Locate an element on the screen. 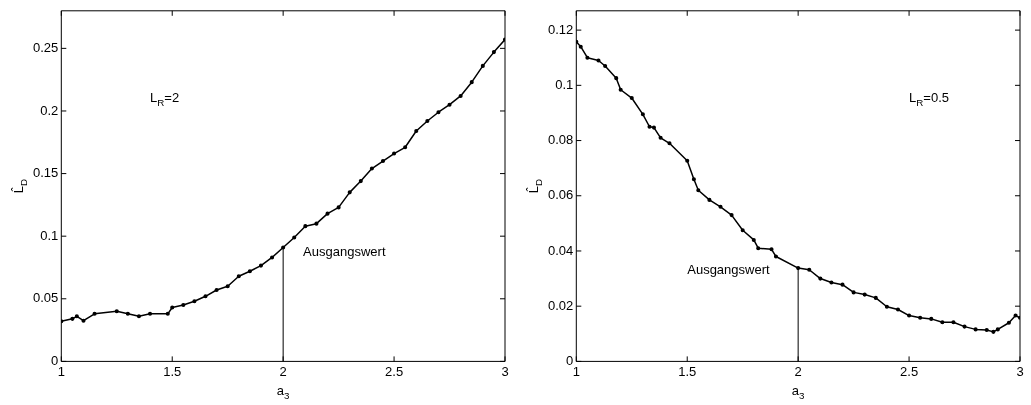  y-tick-label: 0.02 is located at coordinates (560, 305).